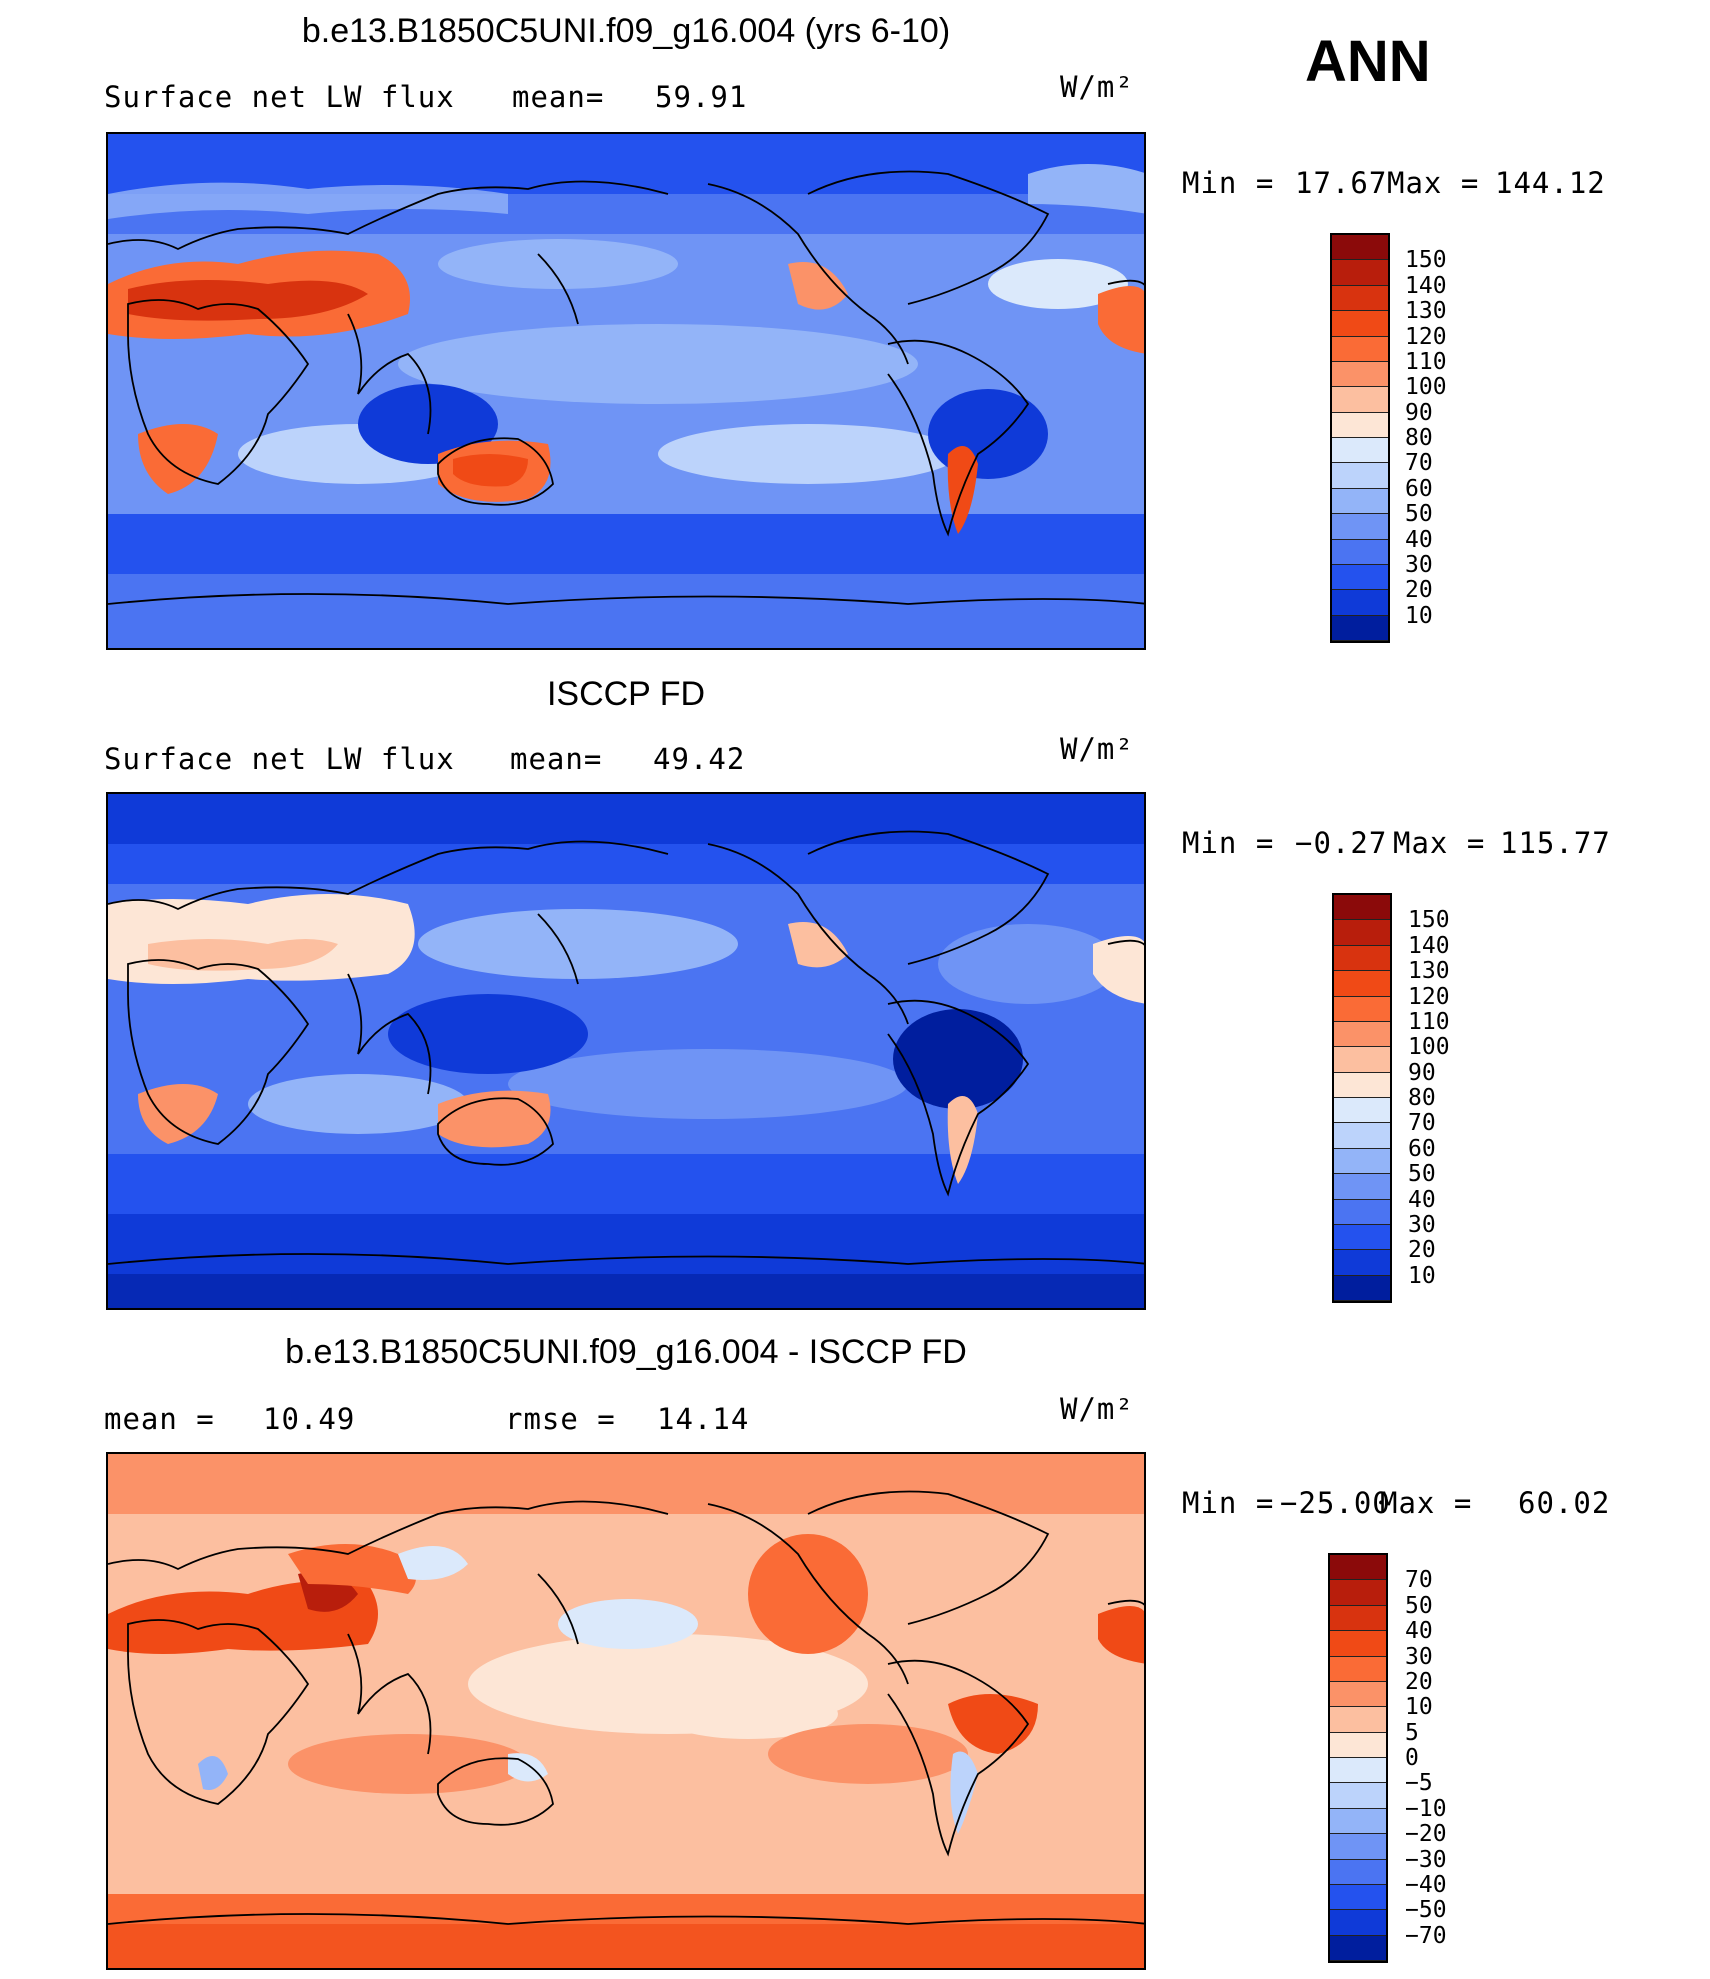  What do you see at coordinates (558, 97) in the screenshot?
I see `panel-1-mean-label: mean=` at bounding box center [558, 97].